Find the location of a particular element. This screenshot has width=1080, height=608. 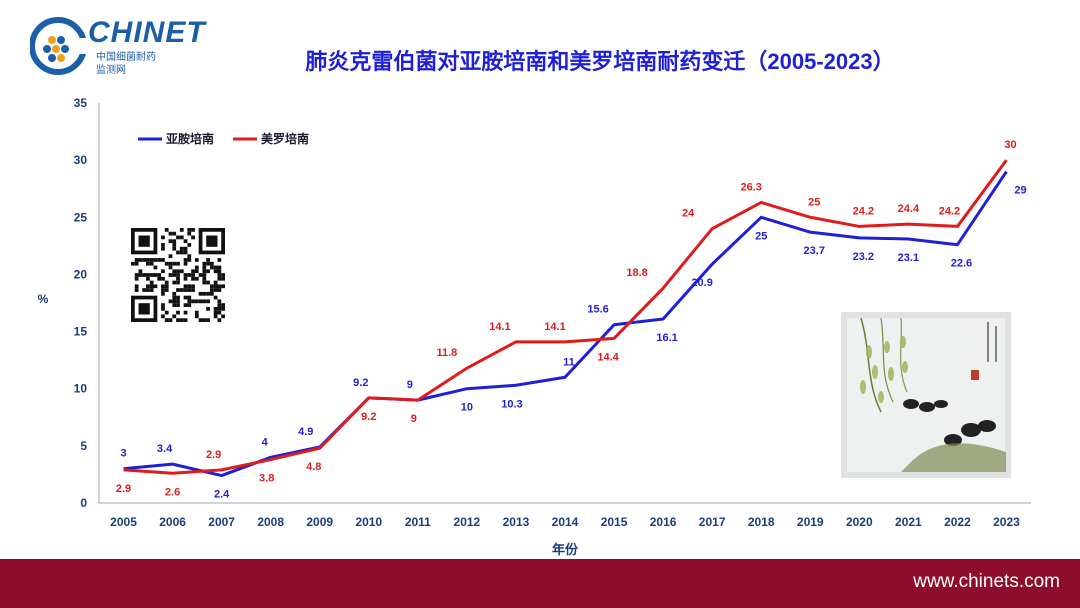

y-tick-label: 35 is located at coordinates (81, 103).